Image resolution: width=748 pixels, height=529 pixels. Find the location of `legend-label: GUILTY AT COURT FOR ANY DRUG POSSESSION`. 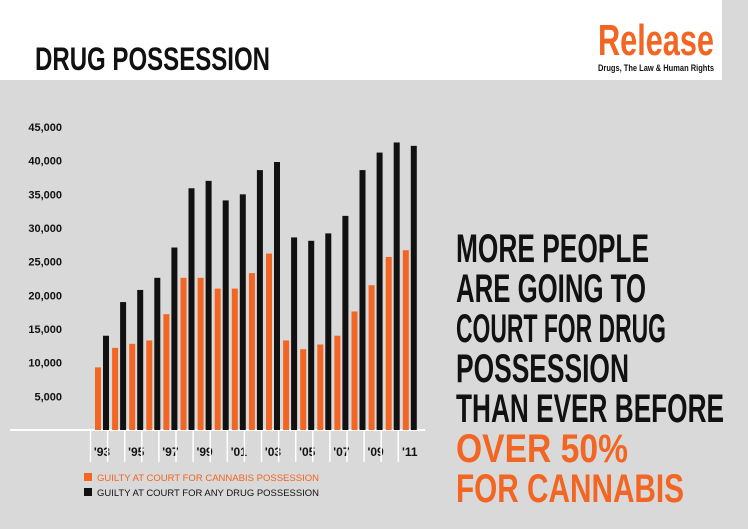

legend-label: GUILTY AT COURT FOR ANY DRUG POSSESSION is located at coordinates (208, 493).